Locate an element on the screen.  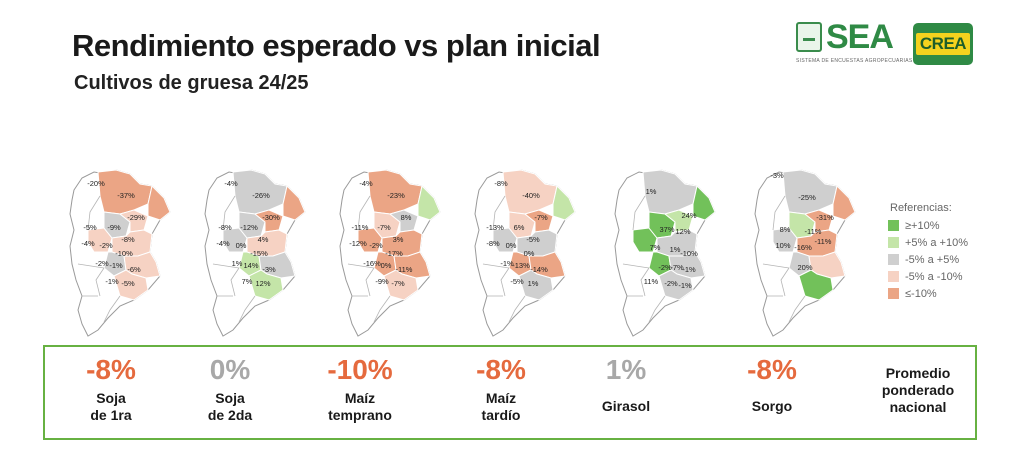
map-region-label: 12% is located at coordinates (682, 231).